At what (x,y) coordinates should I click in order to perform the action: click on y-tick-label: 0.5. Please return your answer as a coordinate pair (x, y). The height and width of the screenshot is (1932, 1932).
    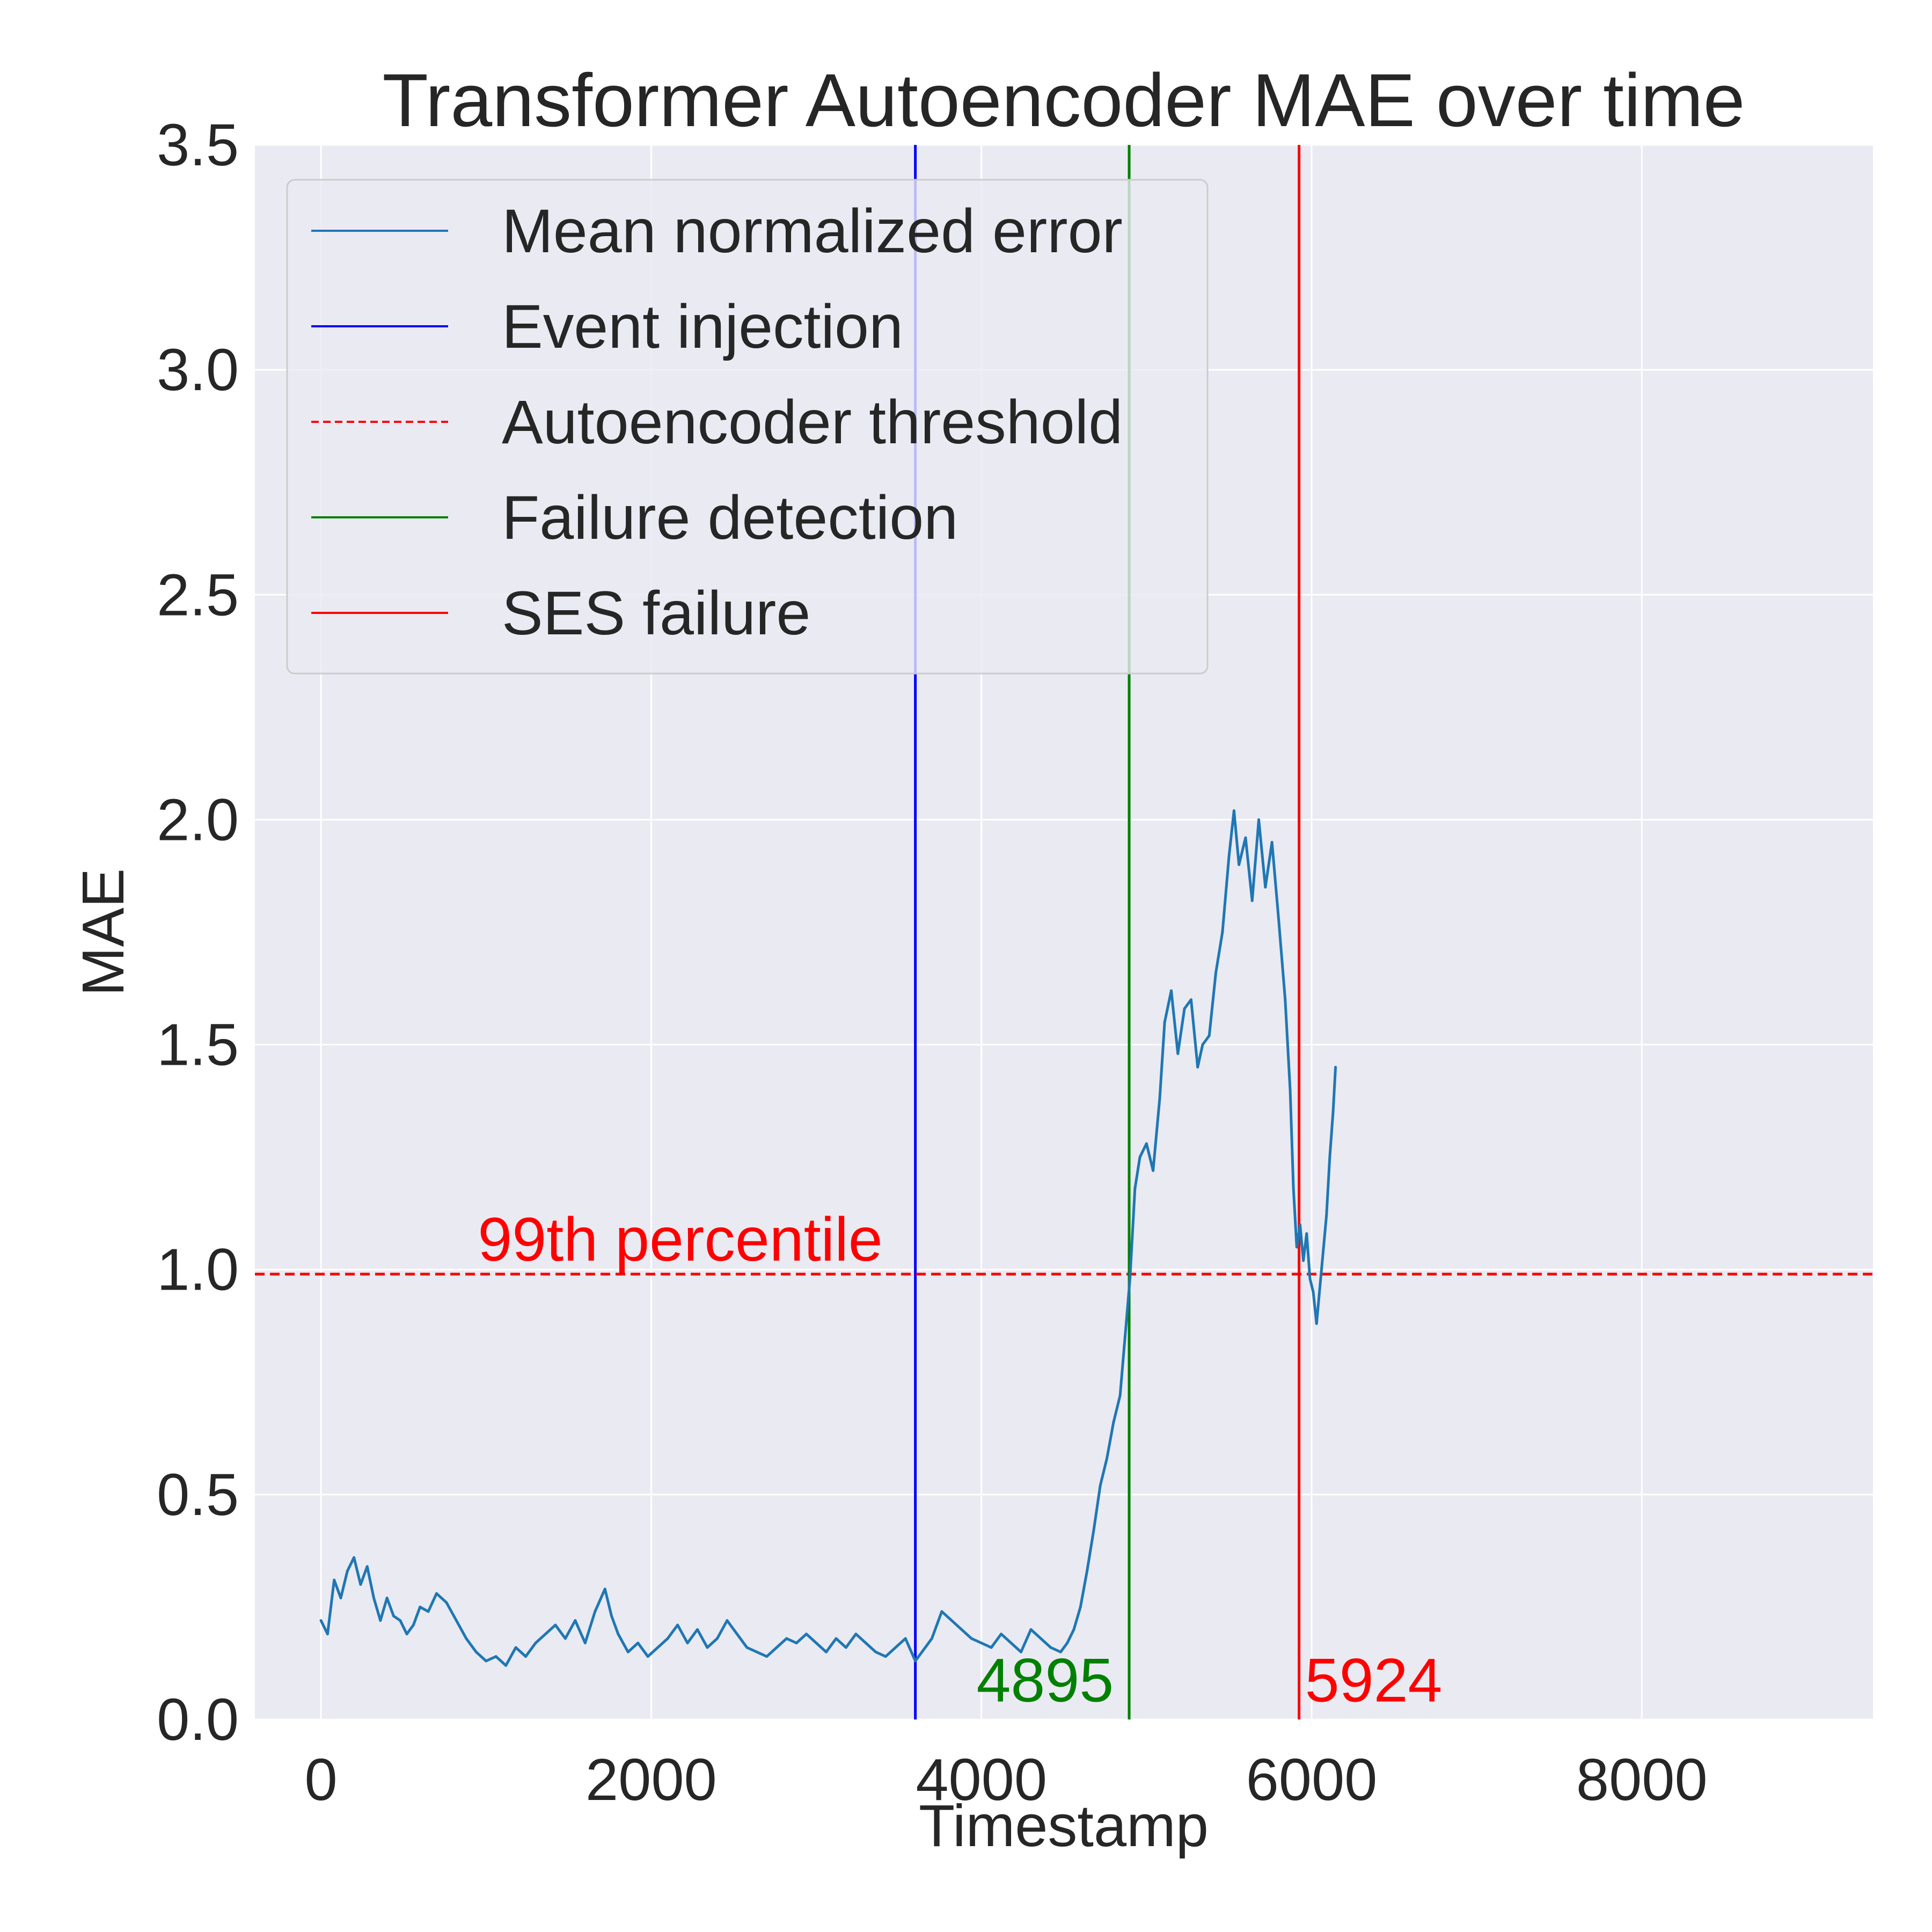
    Looking at the image, I should click on (198, 1495).